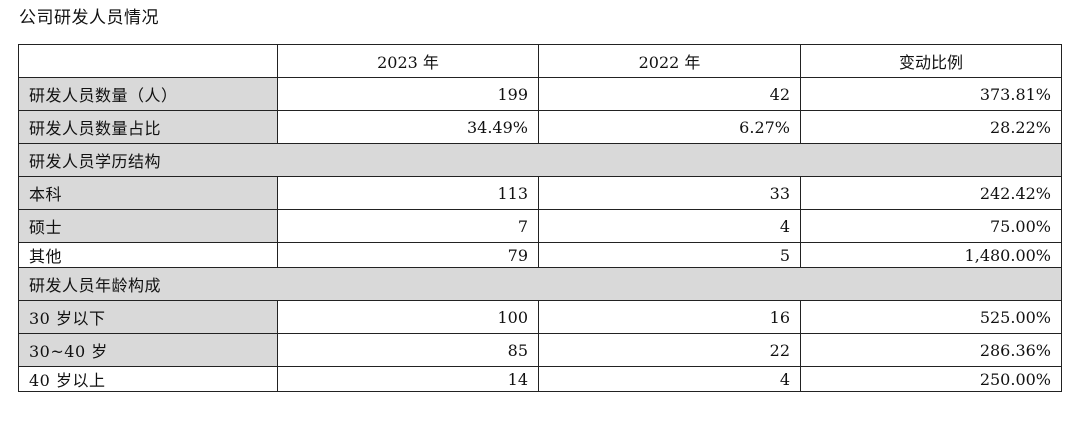 This screenshot has height=438, width=1080. Describe the element at coordinates (931, 61) in the screenshot. I see `column-header-change-ratio: 变动比例` at that location.